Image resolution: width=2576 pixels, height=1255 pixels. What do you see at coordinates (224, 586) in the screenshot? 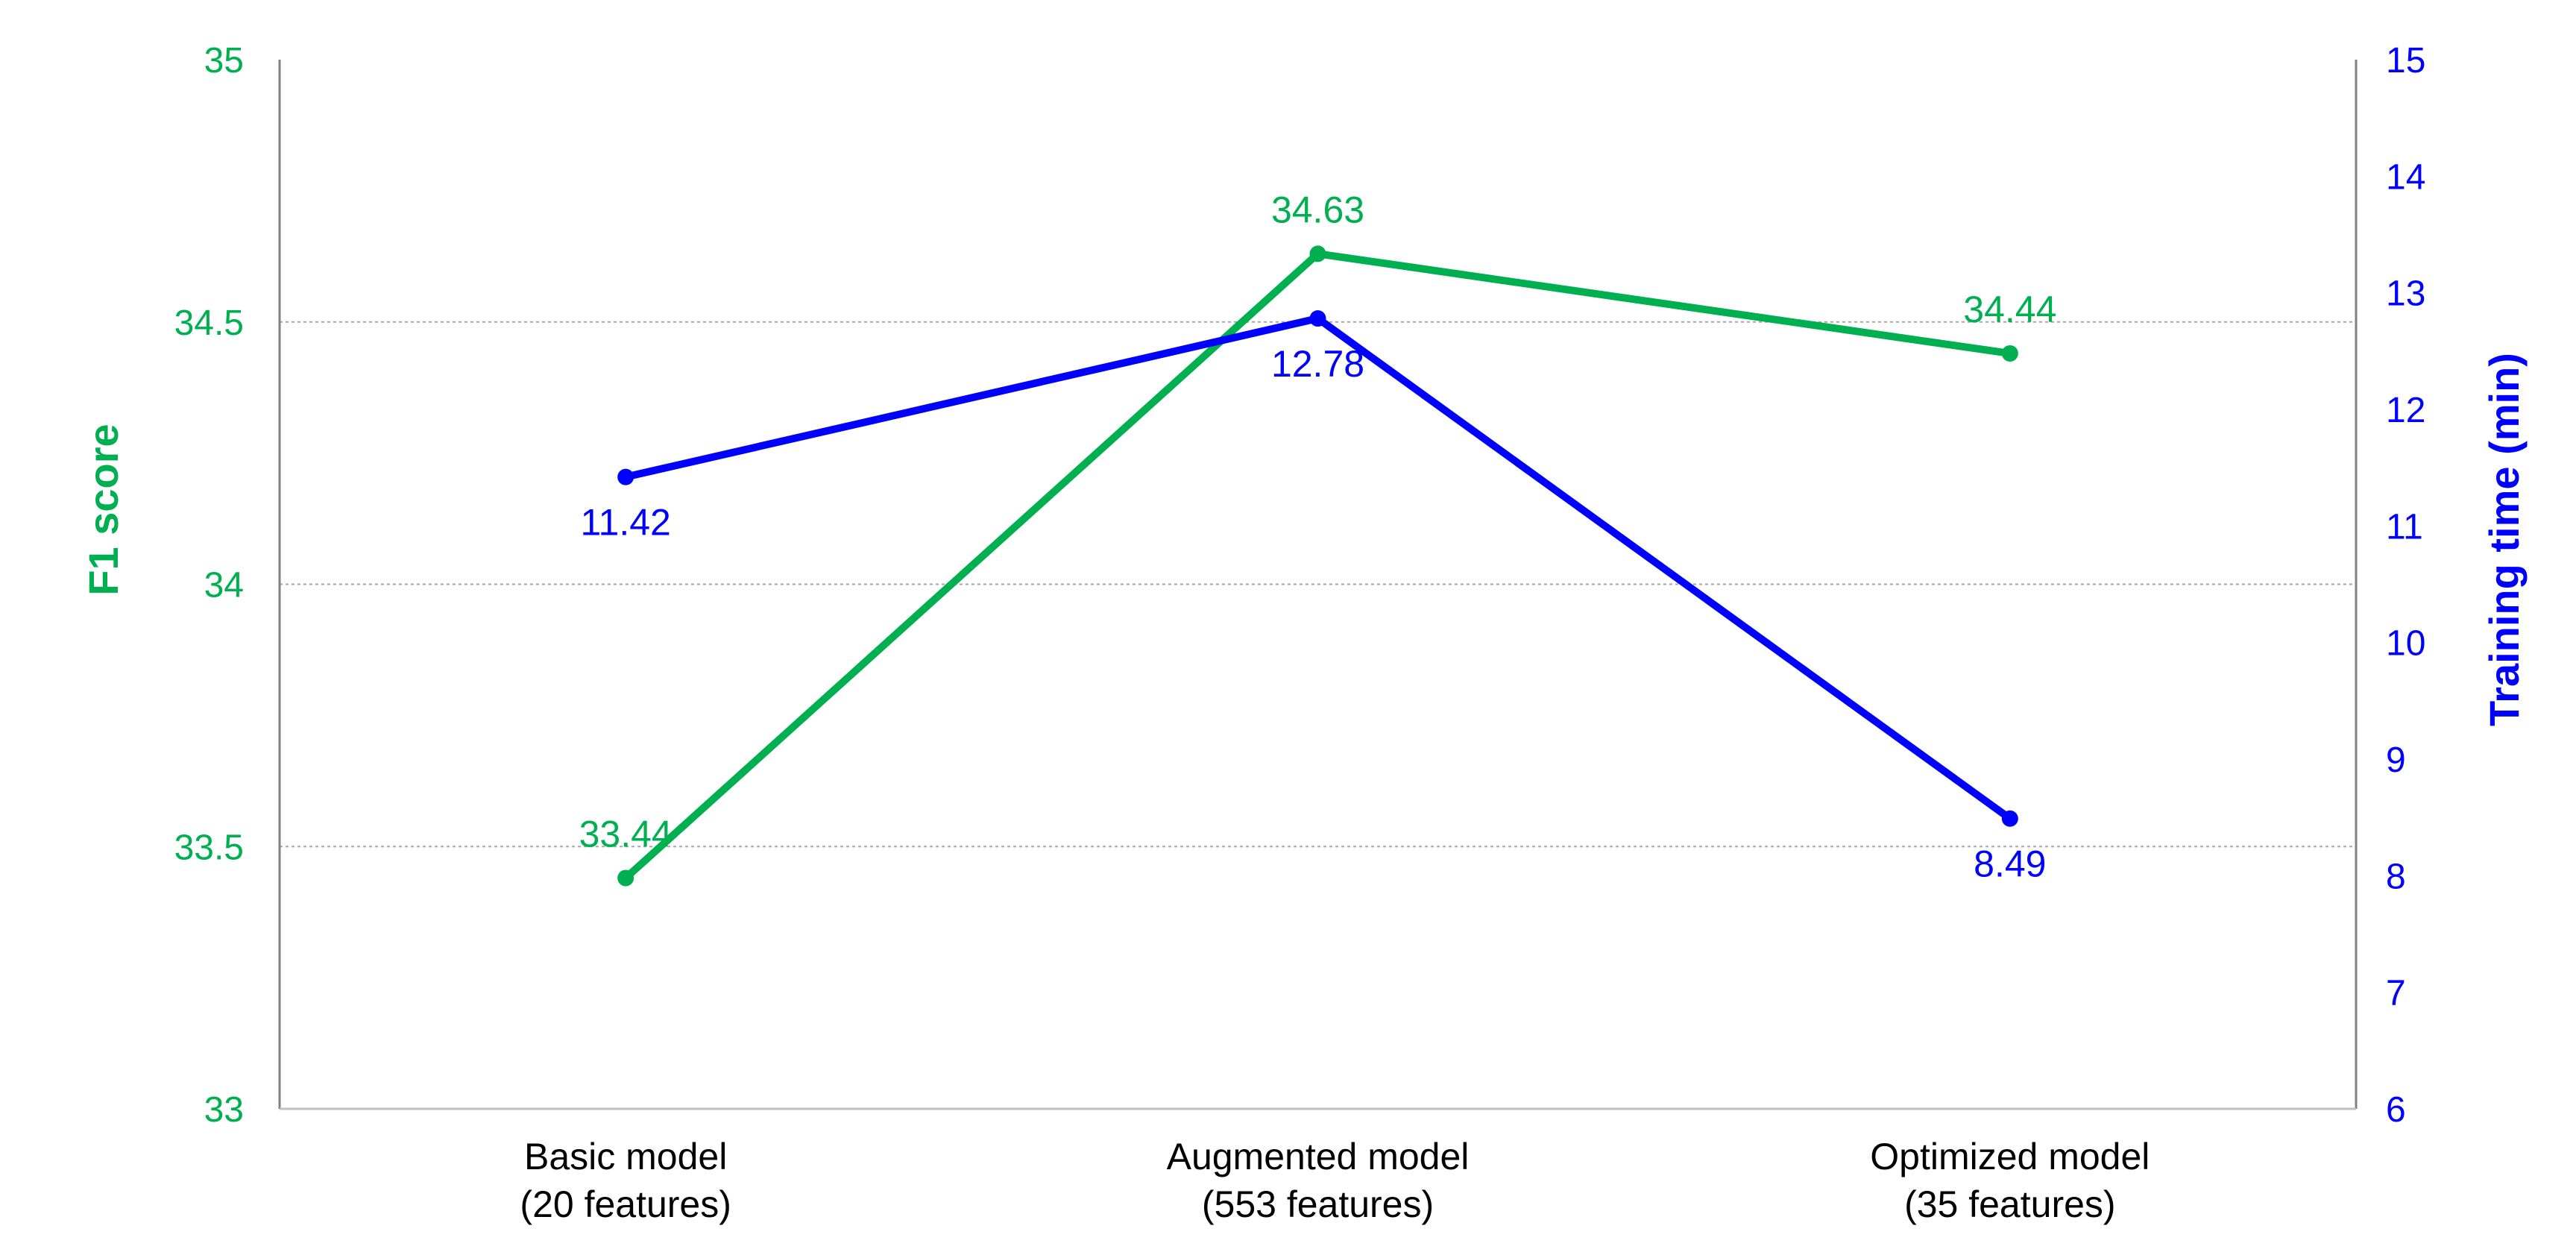
I see `left-tick-label: 34` at bounding box center [224, 586].